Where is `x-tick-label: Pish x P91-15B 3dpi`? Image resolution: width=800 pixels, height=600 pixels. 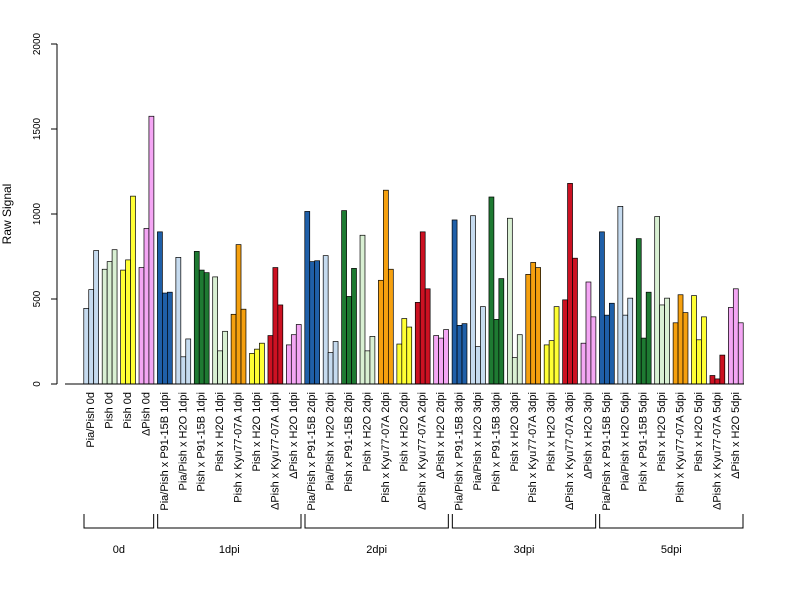
x-tick-label: Pish x P91-15B 3dpi is located at coordinates (496, 442).